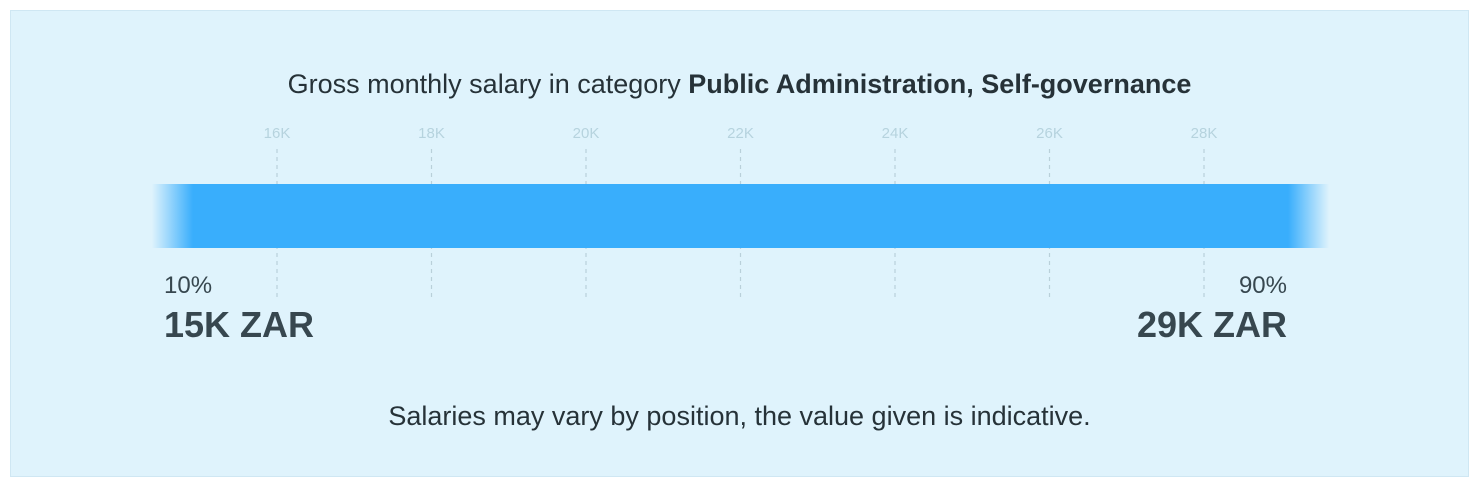 Image resolution: width=1480 pixels, height=492 pixels. Describe the element at coordinates (1204, 133) in the screenshot. I see `tick-label: 28K` at that location.